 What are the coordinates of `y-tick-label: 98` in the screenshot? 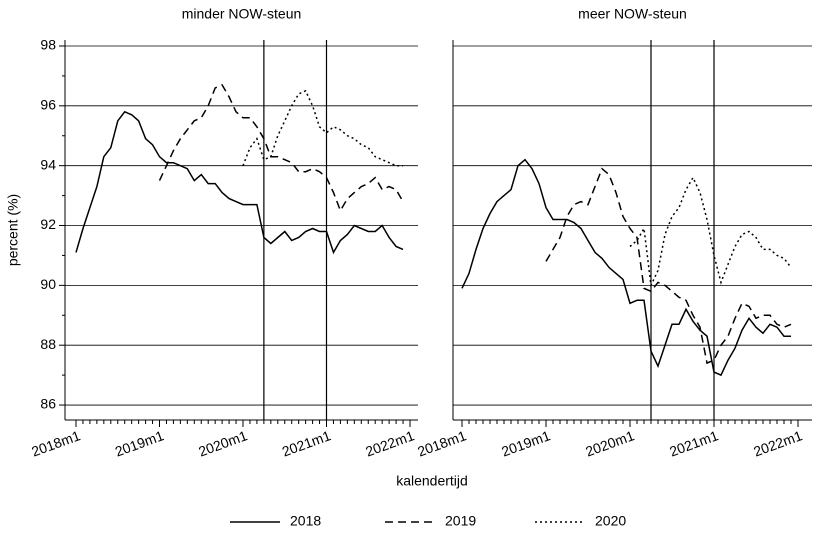 It's located at (48, 45).